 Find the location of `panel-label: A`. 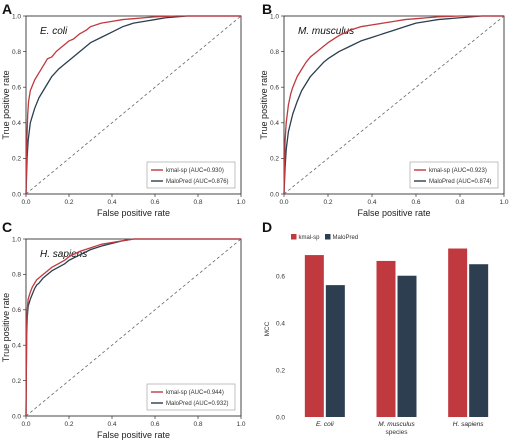

panel-label: A is located at coordinates (7, 9).